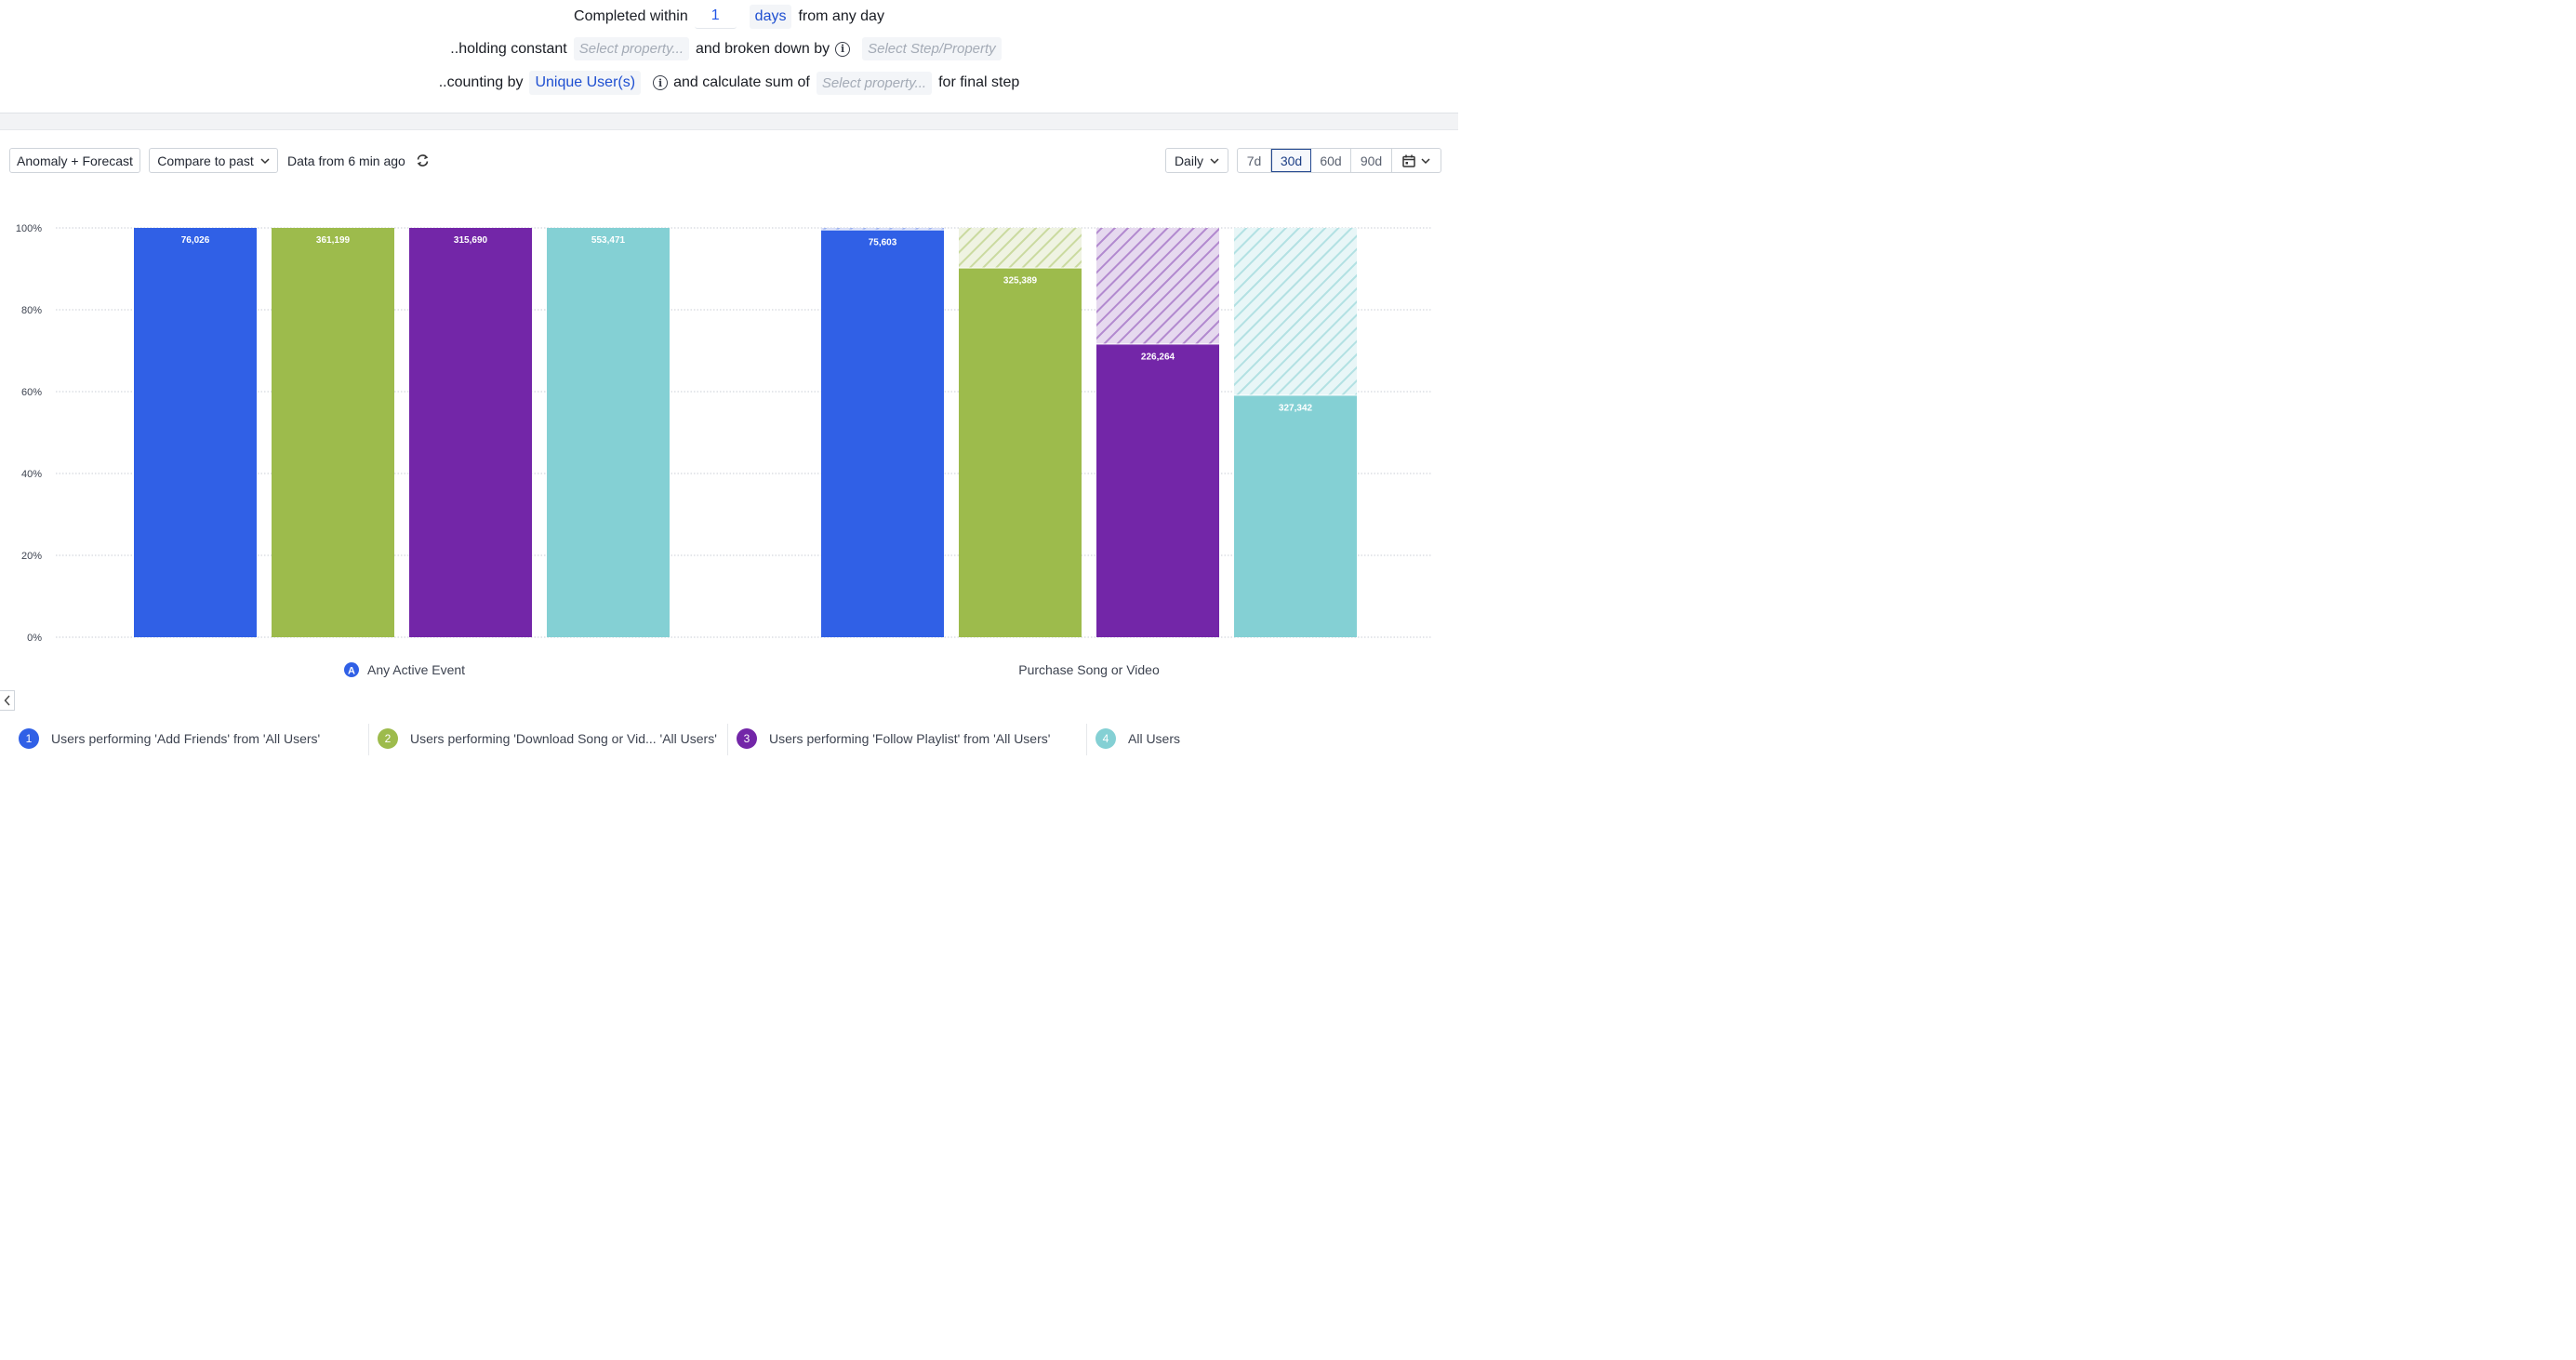 The image size is (2576, 1360). Describe the element at coordinates (770, 16) in the screenshot. I see `window-unit-select: days` at that location.